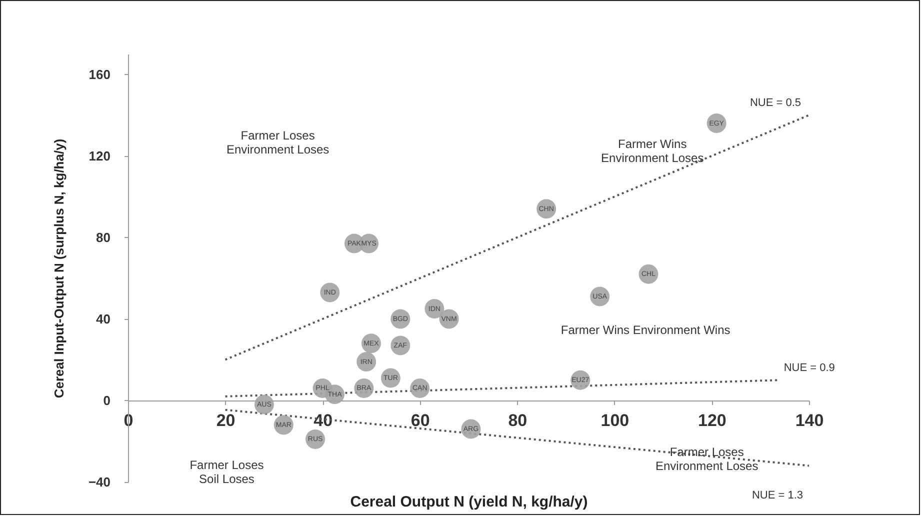 This screenshot has height=517, width=922. Describe the element at coordinates (99, 156) in the screenshot. I see `y-tick-label: 120` at that location.